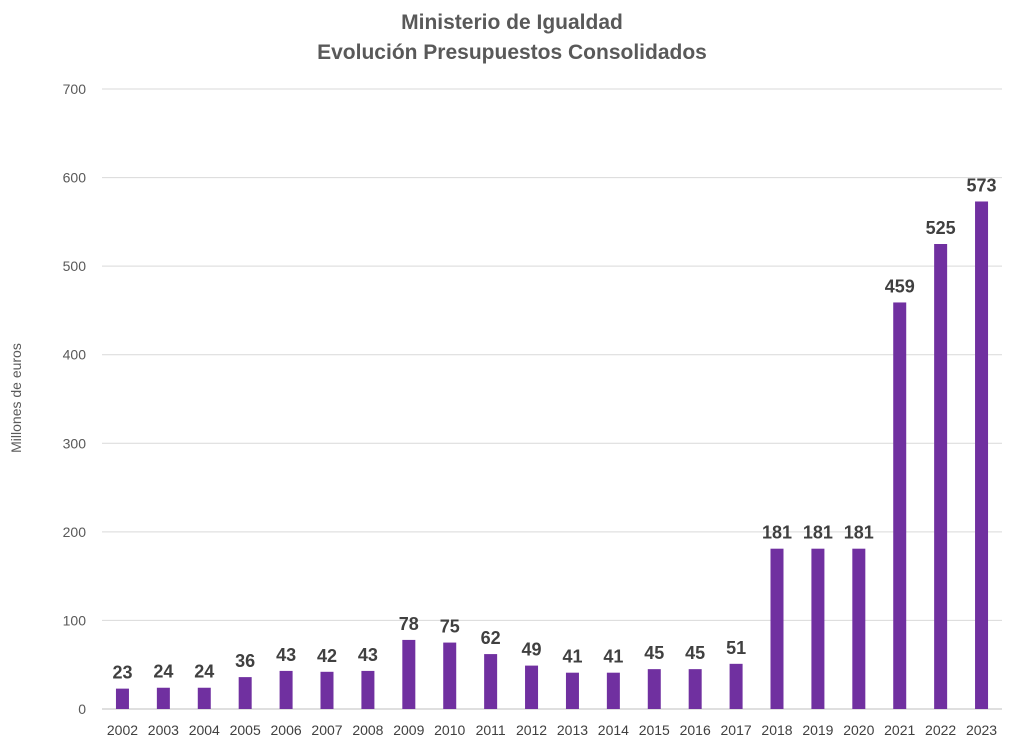 The image size is (1024, 756). What do you see at coordinates (900, 286) in the screenshot?
I see `data-label: 459` at bounding box center [900, 286].